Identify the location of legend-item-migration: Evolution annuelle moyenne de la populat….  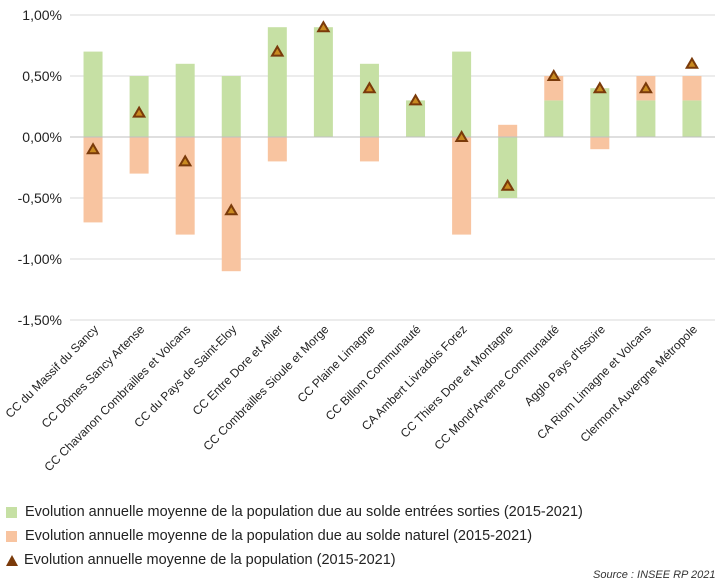
(294, 512).